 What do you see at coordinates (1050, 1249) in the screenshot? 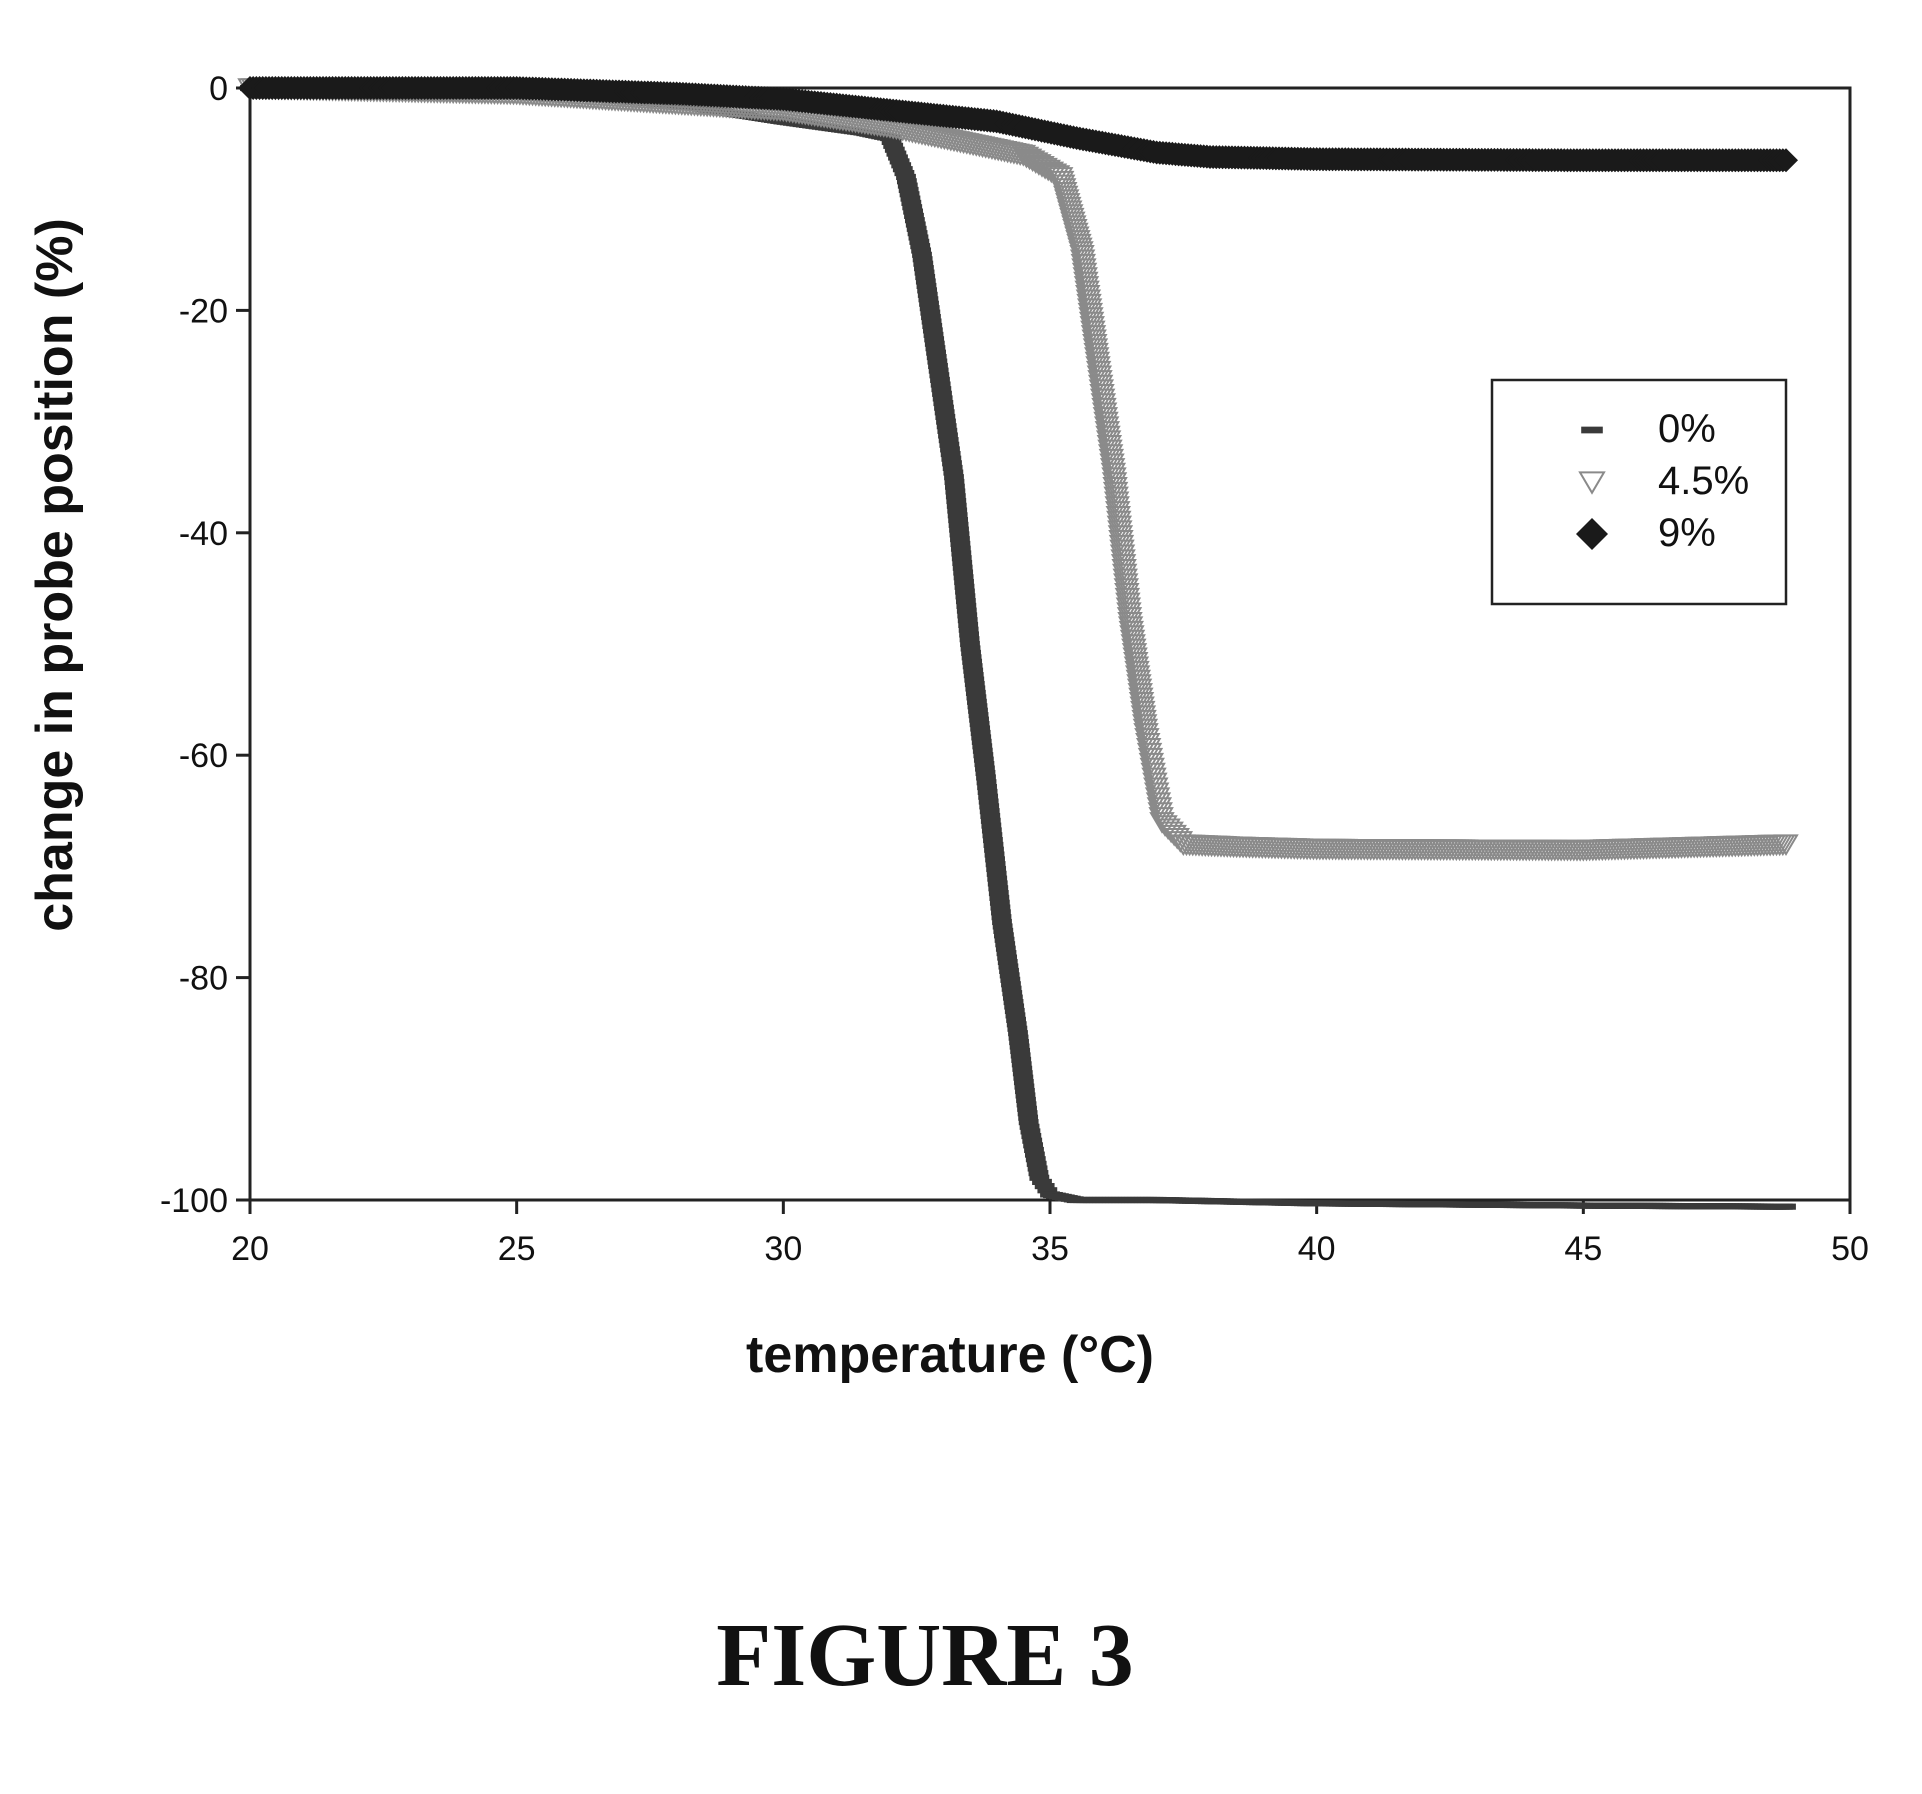
I see `x-tick-label: 35` at bounding box center [1050, 1249].